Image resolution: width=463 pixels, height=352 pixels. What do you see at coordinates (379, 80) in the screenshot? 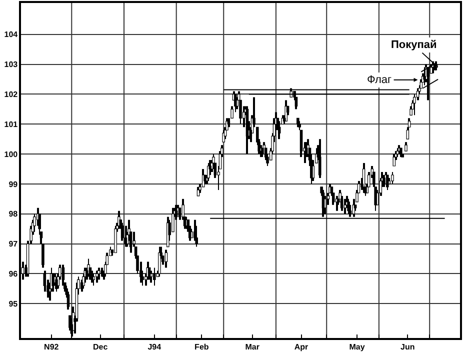
I see `annotation: Флаг` at bounding box center [379, 80].